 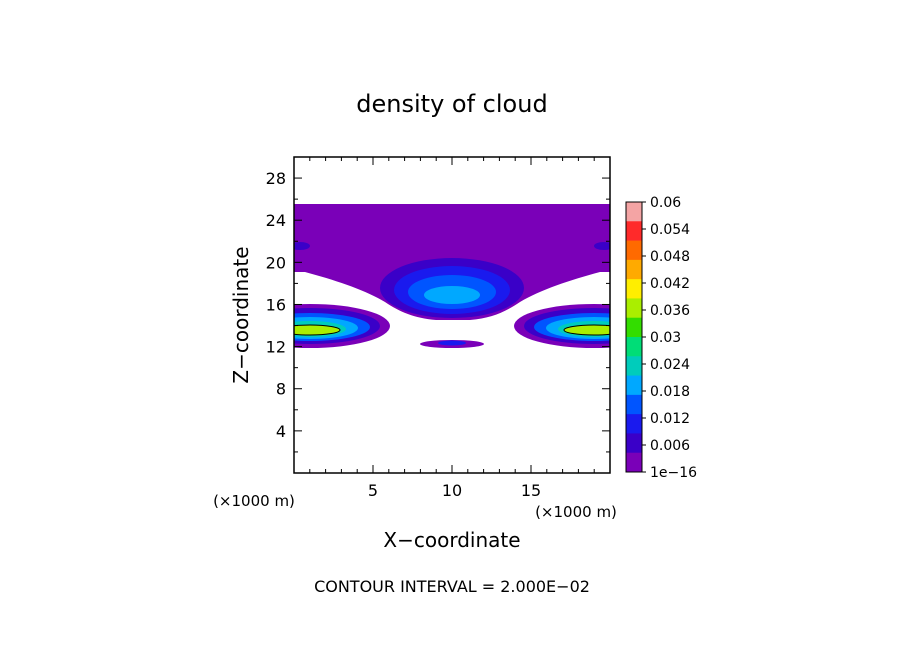 I want to click on colorbar-label: 0.036, so click(x=670, y=311).